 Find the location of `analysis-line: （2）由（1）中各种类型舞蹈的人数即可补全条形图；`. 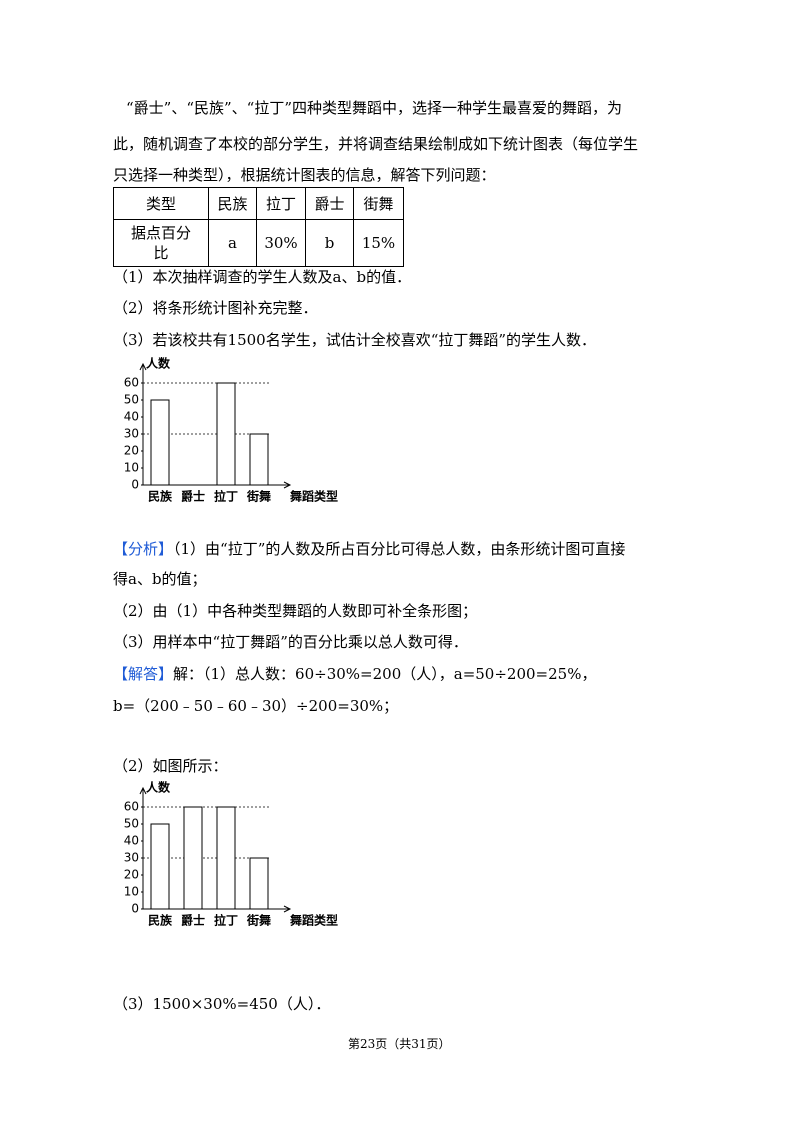

analysis-line: （2）由（1）中各种类型舞蹈的人数即可补全条形图； is located at coordinates (295, 611).